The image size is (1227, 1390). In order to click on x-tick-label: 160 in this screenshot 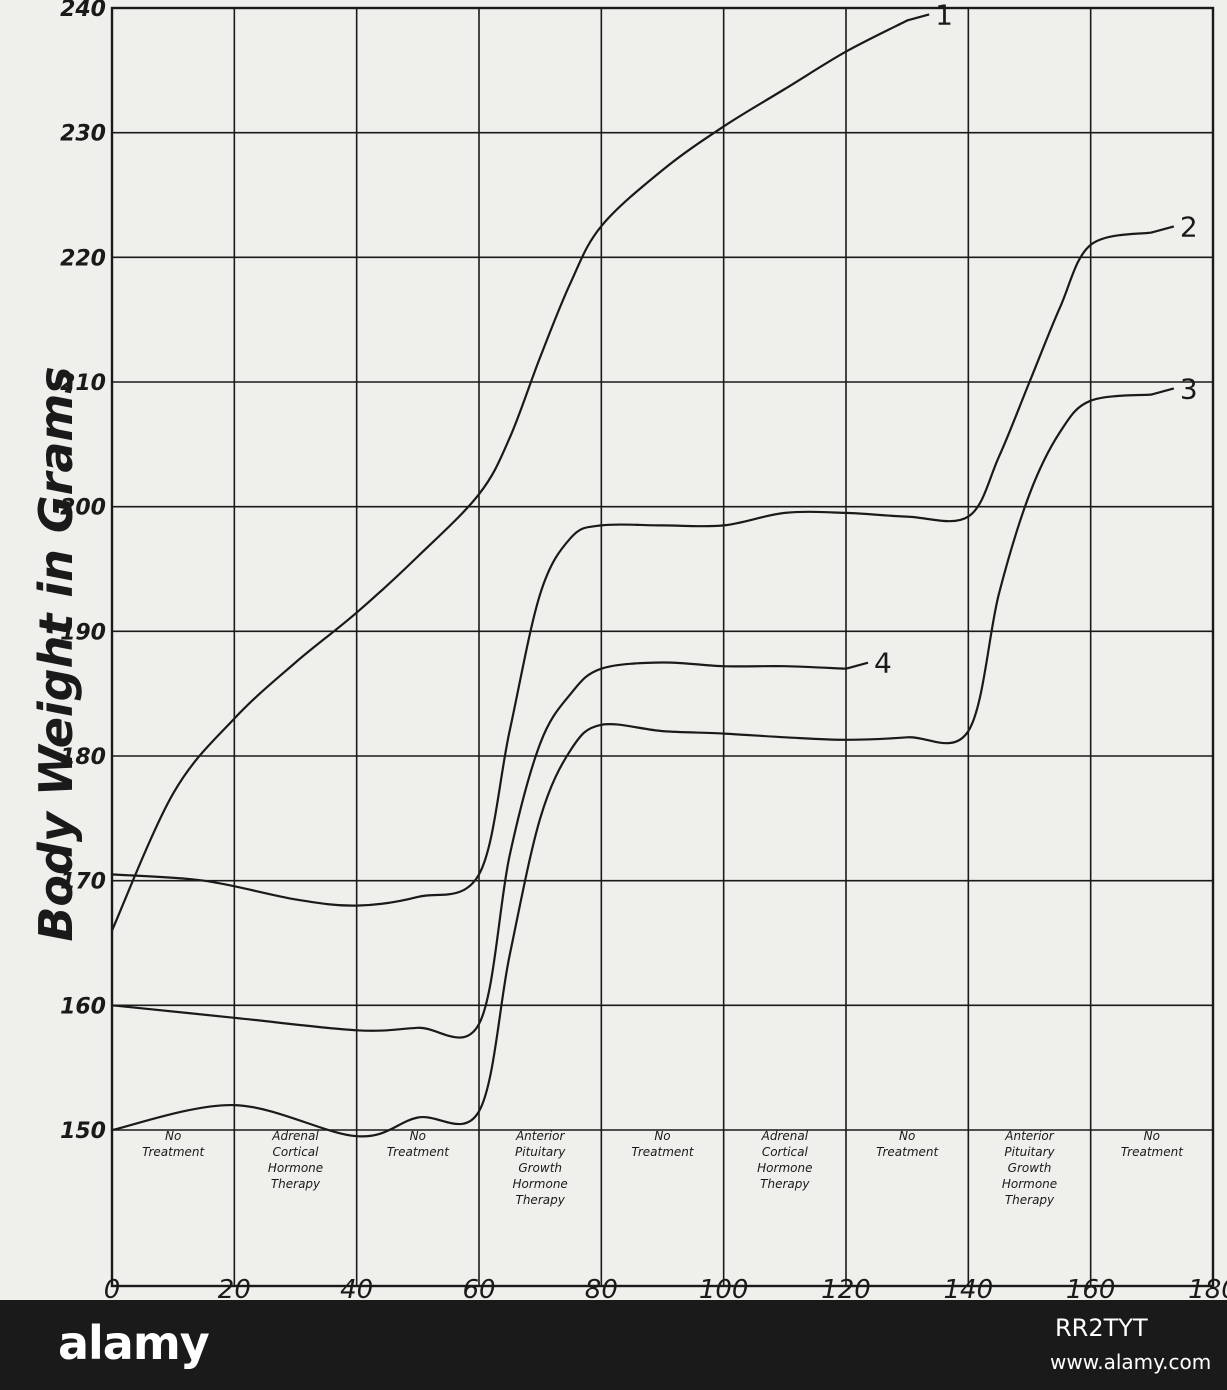, I will do `click(1091, 1287)`.